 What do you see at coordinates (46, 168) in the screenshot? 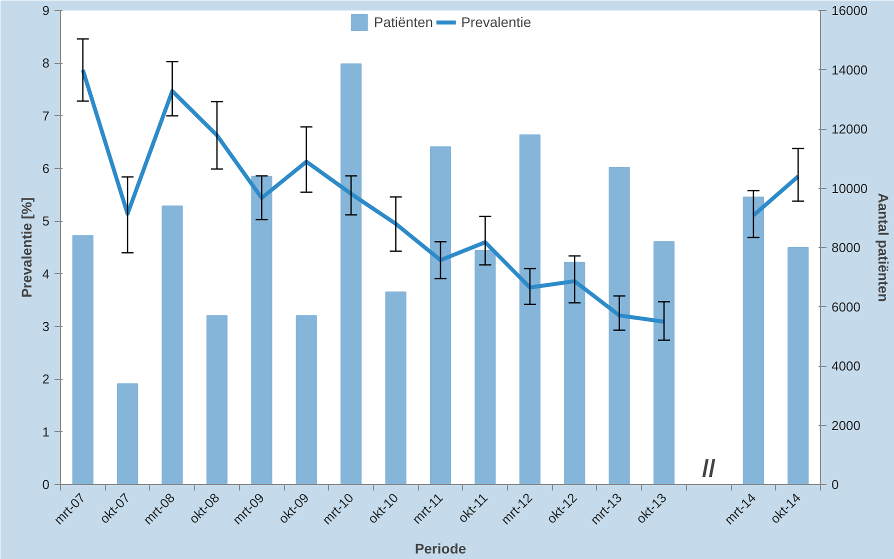
I see `y-tick-label: 6` at bounding box center [46, 168].